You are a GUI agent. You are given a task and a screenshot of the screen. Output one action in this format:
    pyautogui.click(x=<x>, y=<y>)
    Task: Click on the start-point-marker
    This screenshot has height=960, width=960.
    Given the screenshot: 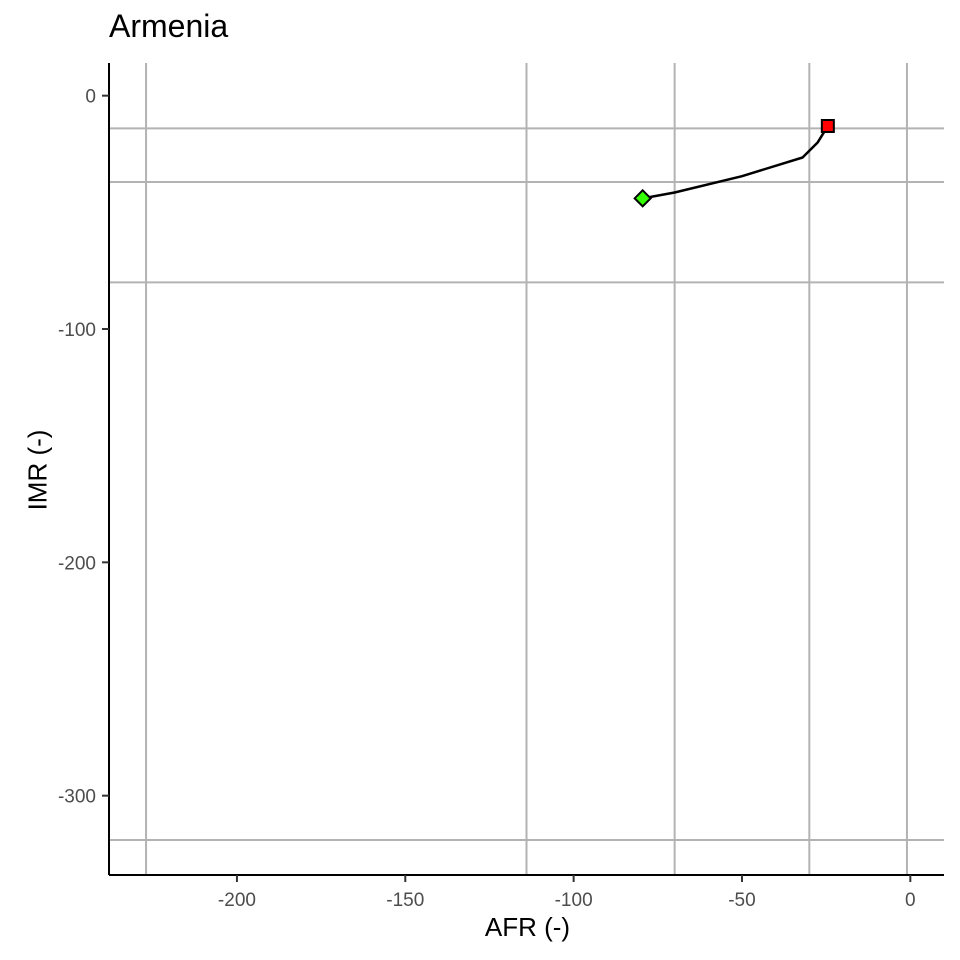 What is the action you would take?
    pyautogui.click(x=643, y=198)
    